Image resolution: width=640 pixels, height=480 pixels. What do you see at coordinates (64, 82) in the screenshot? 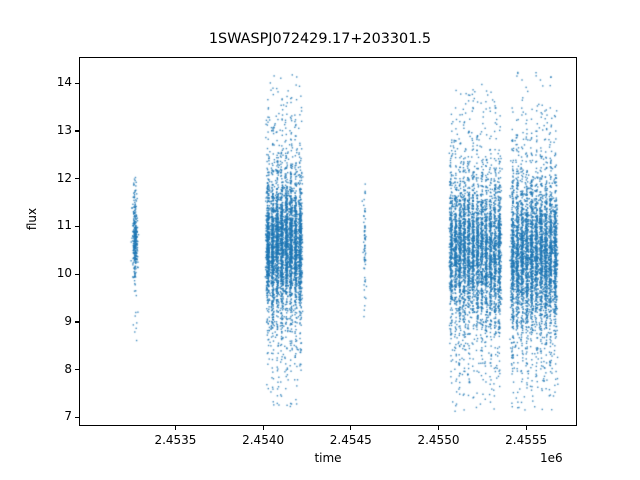
I see `y-tick-label: 14` at bounding box center [64, 82].